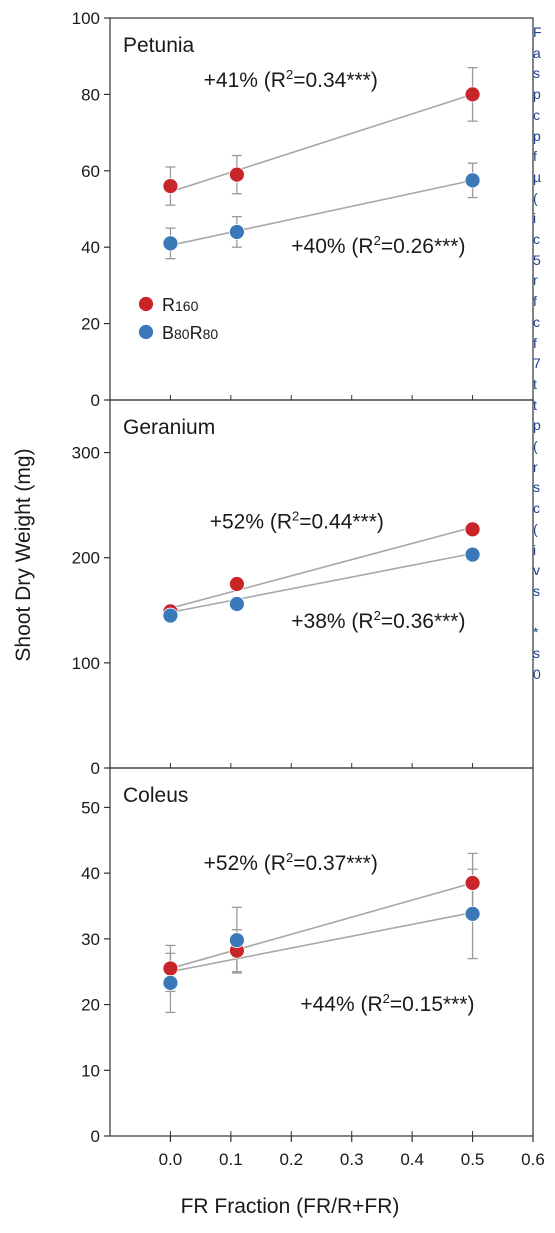 The width and height of the screenshot is (555, 1233). Describe the element at coordinates (23, 554) in the screenshot. I see `y-axis-title: Shoot Dry Weight (mg)` at that location.